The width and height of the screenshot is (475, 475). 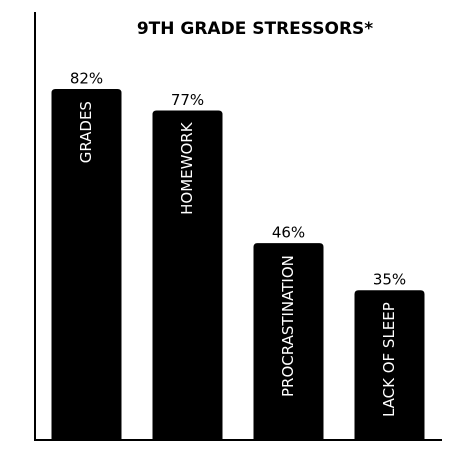 I want to click on category-label: PROCRASTINATION, so click(x=288, y=326).